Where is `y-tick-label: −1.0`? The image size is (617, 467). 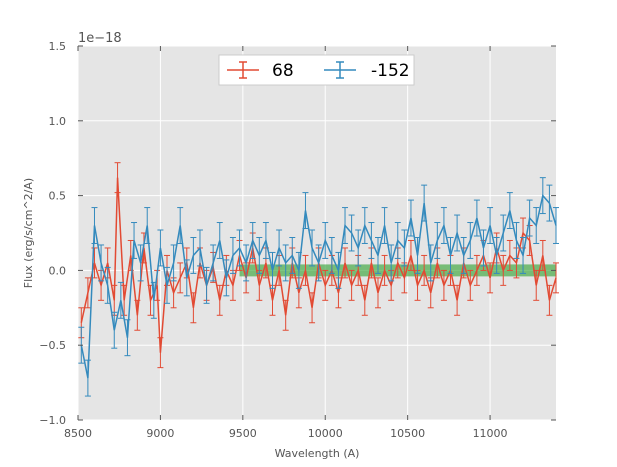
y-tick-label: −1.0 is located at coordinates (52, 420).